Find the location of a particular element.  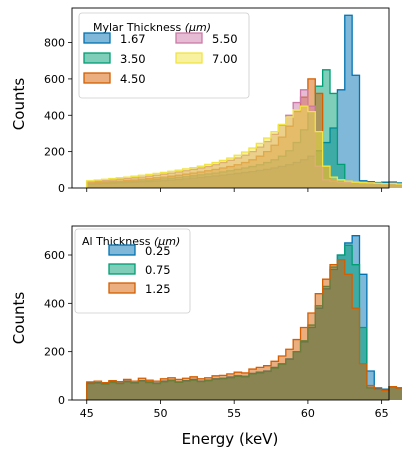

top-ylabel: Counts is located at coordinates (19, 104).